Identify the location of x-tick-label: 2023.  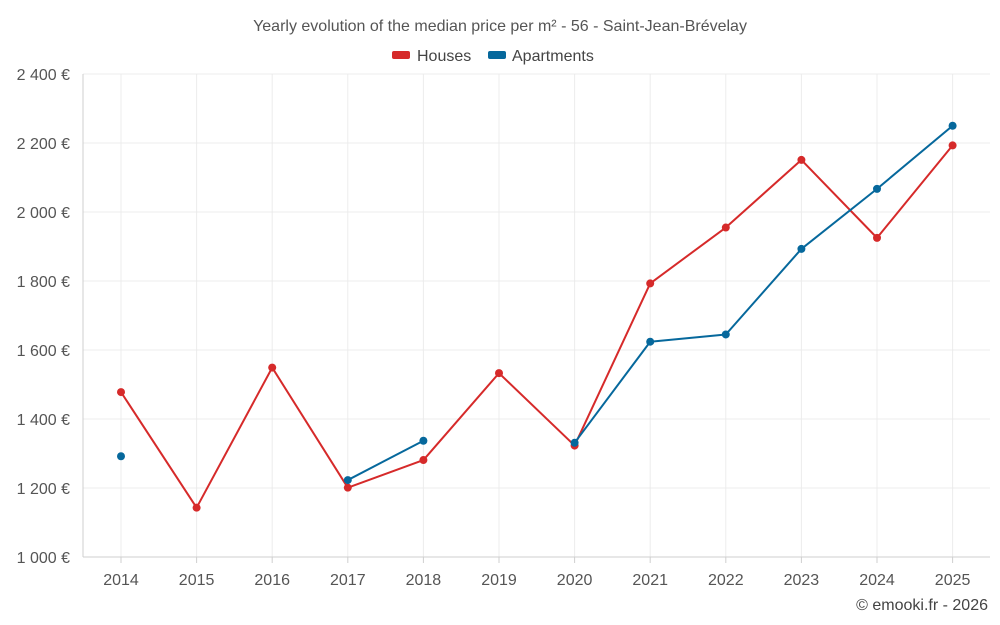
(802, 580).